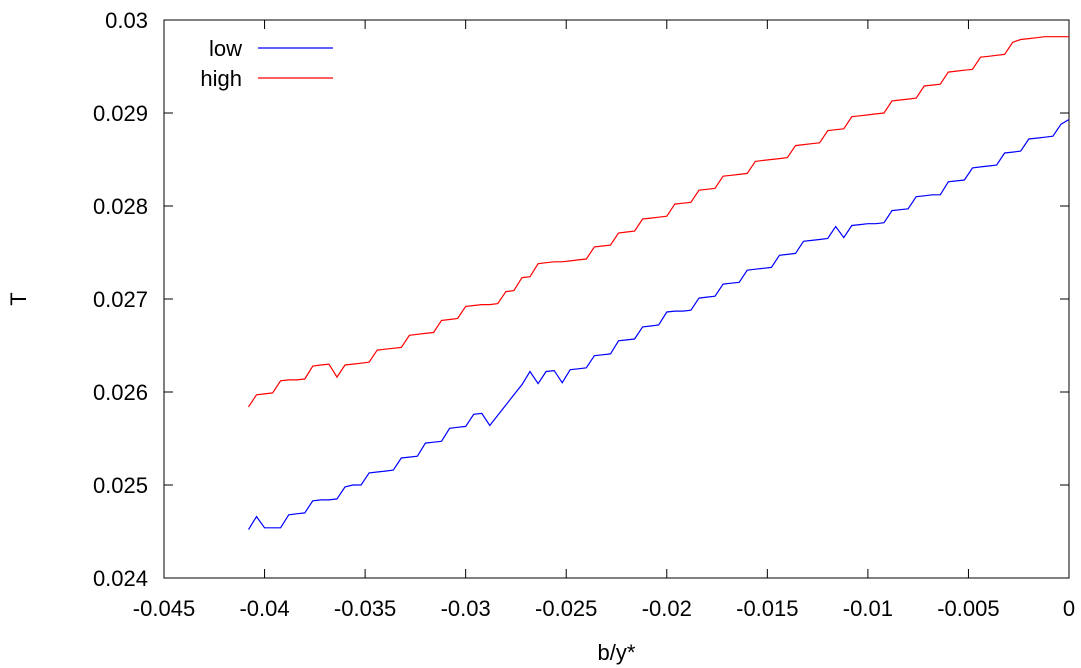  Describe the element at coordinates (18, 298) in the screenshot. I see `y-axis-label: T` at that location.